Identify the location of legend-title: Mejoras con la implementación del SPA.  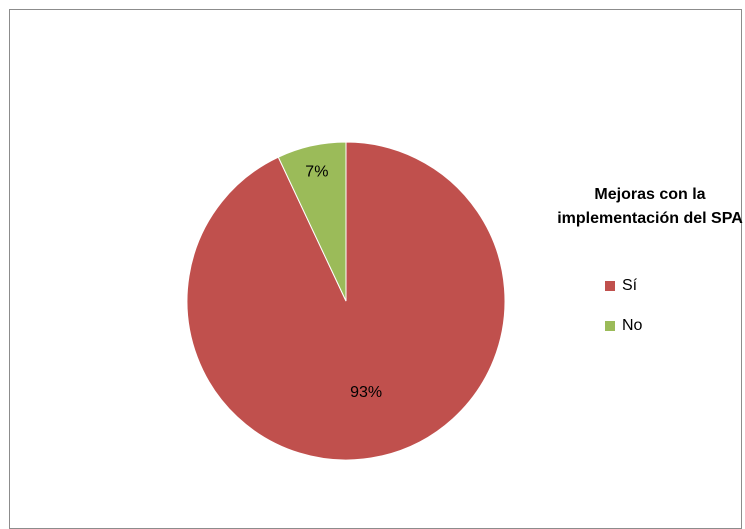
(650, 206).